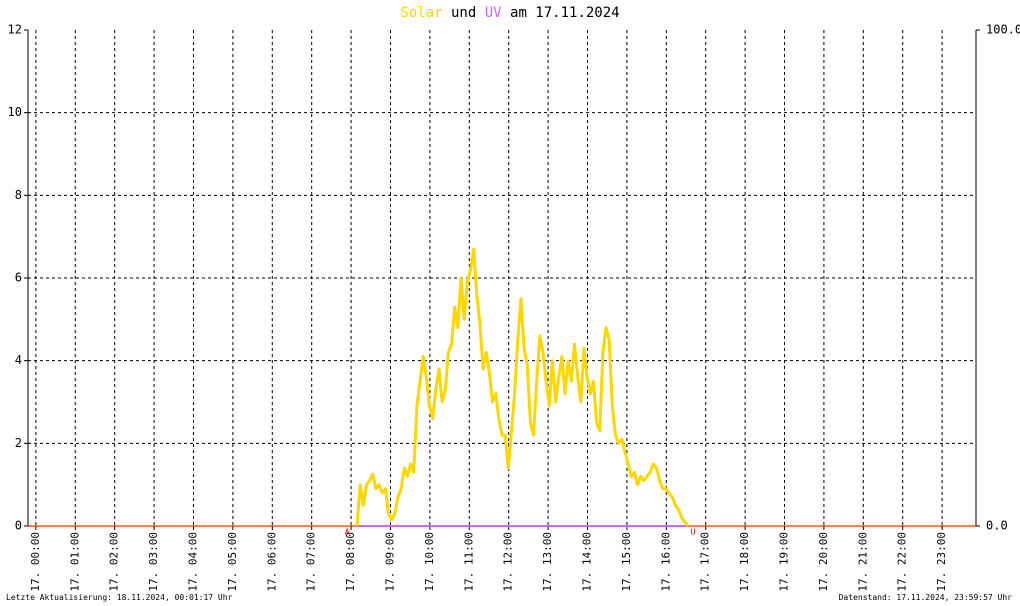 Image resolution: width=1020 pixels, height=606 pixels. Describe the element at coordinates (429, 562) in the screenshot. I see `x-tick-label: 17. 10:00` at that location.